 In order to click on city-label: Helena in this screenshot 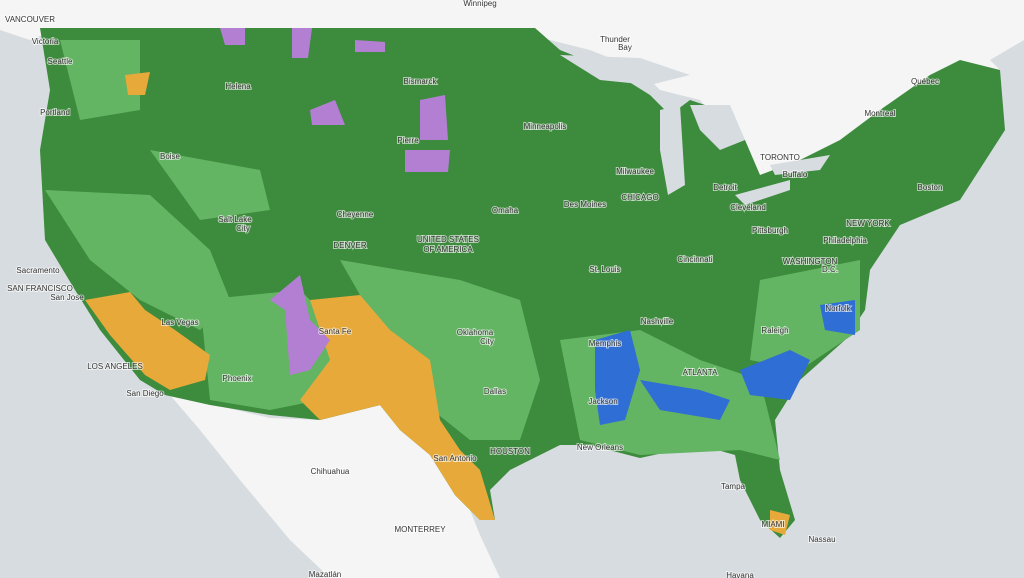, I will do `click(238, 86)`.